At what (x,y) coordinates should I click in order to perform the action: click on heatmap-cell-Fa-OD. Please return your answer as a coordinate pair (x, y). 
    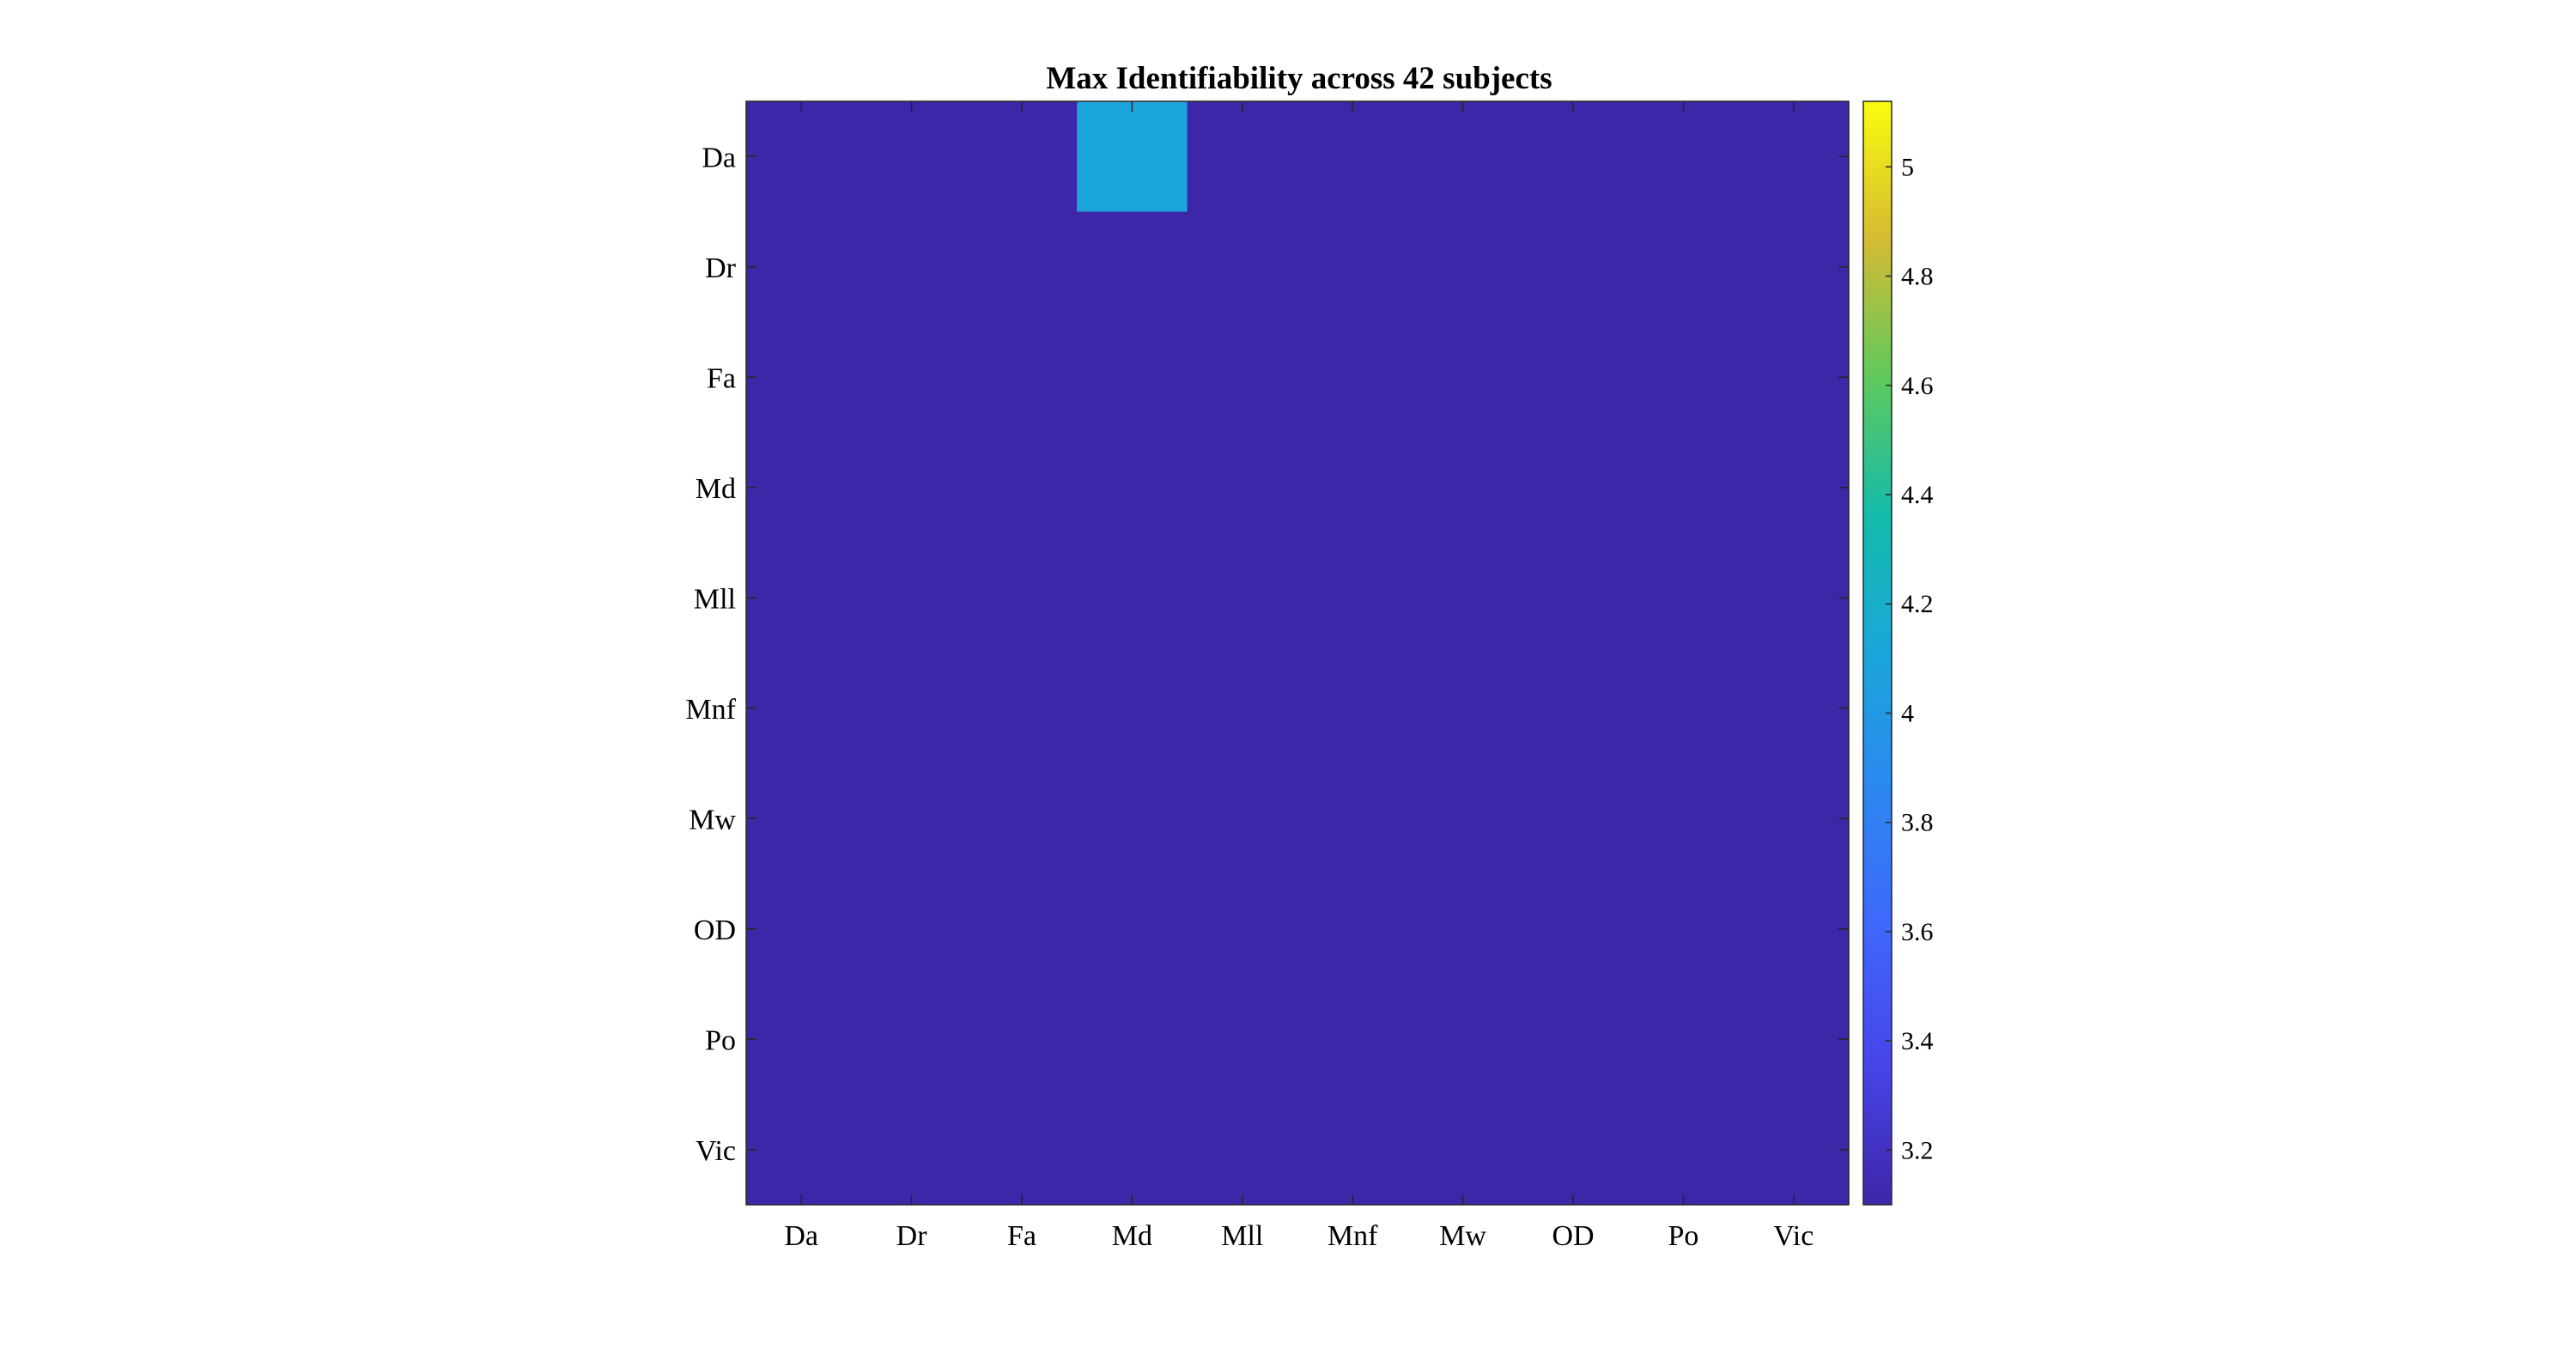
    Looking at the image, I should click on (1573, 378).